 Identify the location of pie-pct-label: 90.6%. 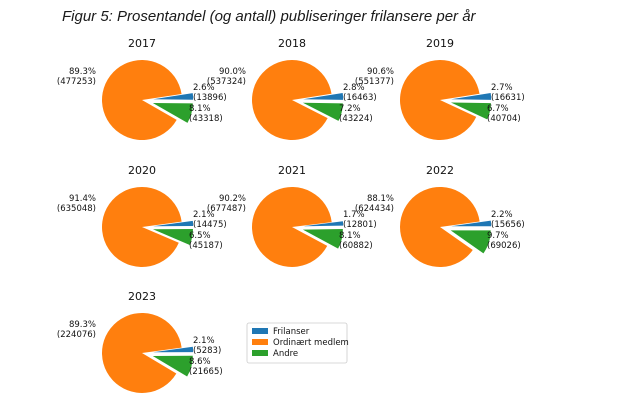
(380, 72).